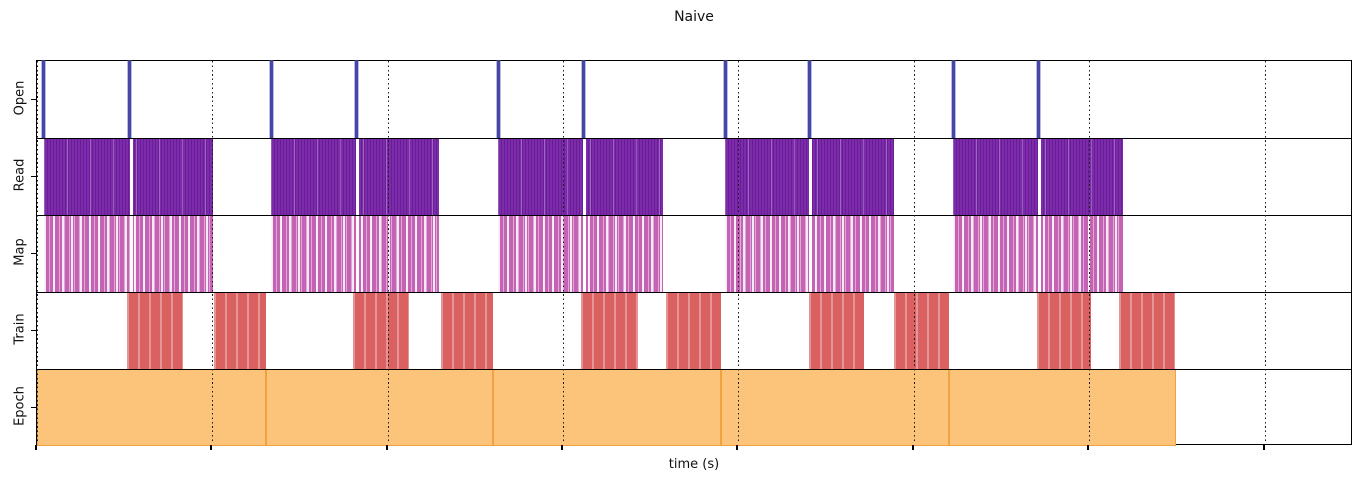 The image size is (1361, 484). What do you see at coordinates (20, 175) in the screenshot?
I see `lane-label-read: Read` at bounding box center [20, 175].